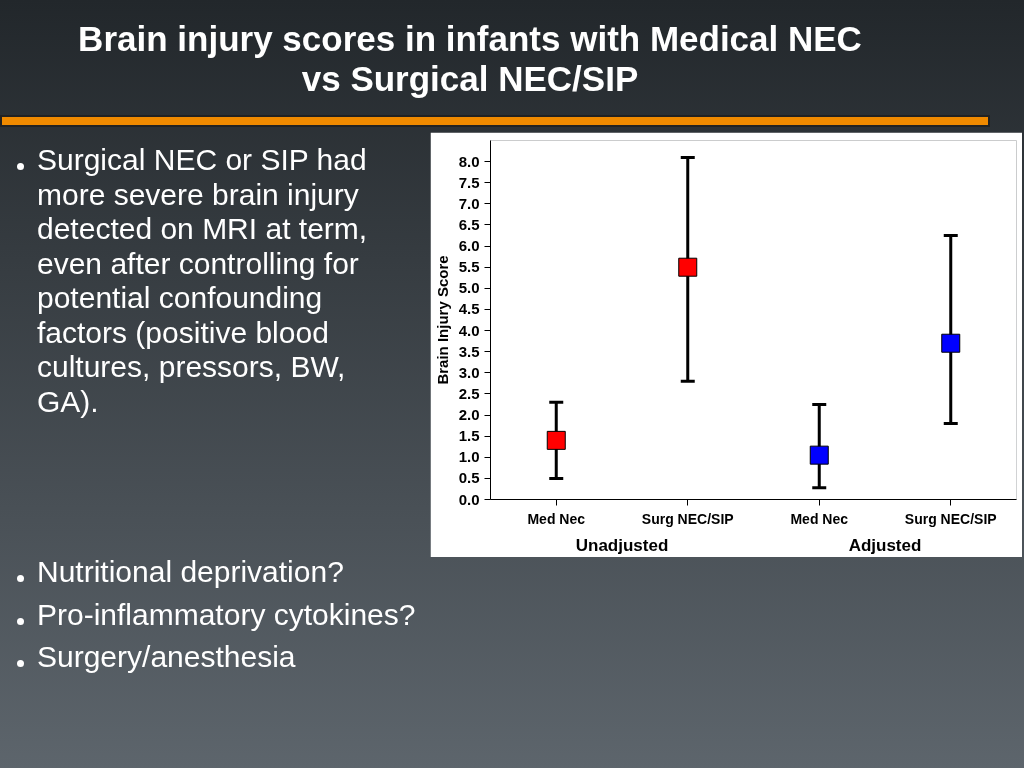 This screenshot has height=768, width=1024. I want to click on y-tick-label: 6.0, so click(469, 246).